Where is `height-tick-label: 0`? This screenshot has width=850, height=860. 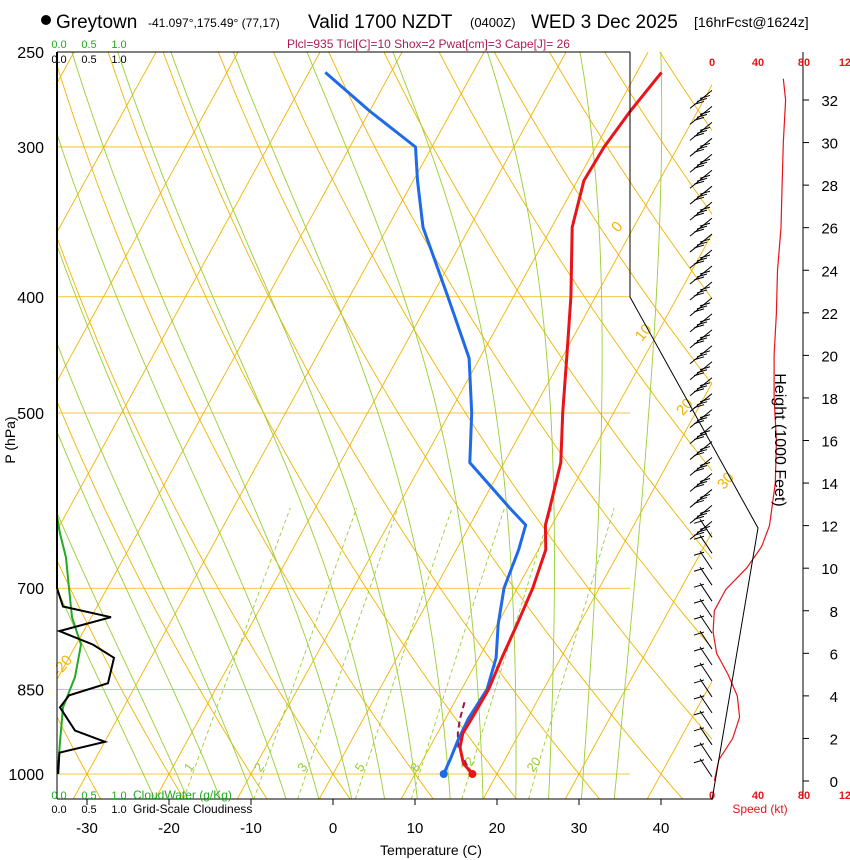
height-tick-label: 0 is located at coordinates (834, 782).